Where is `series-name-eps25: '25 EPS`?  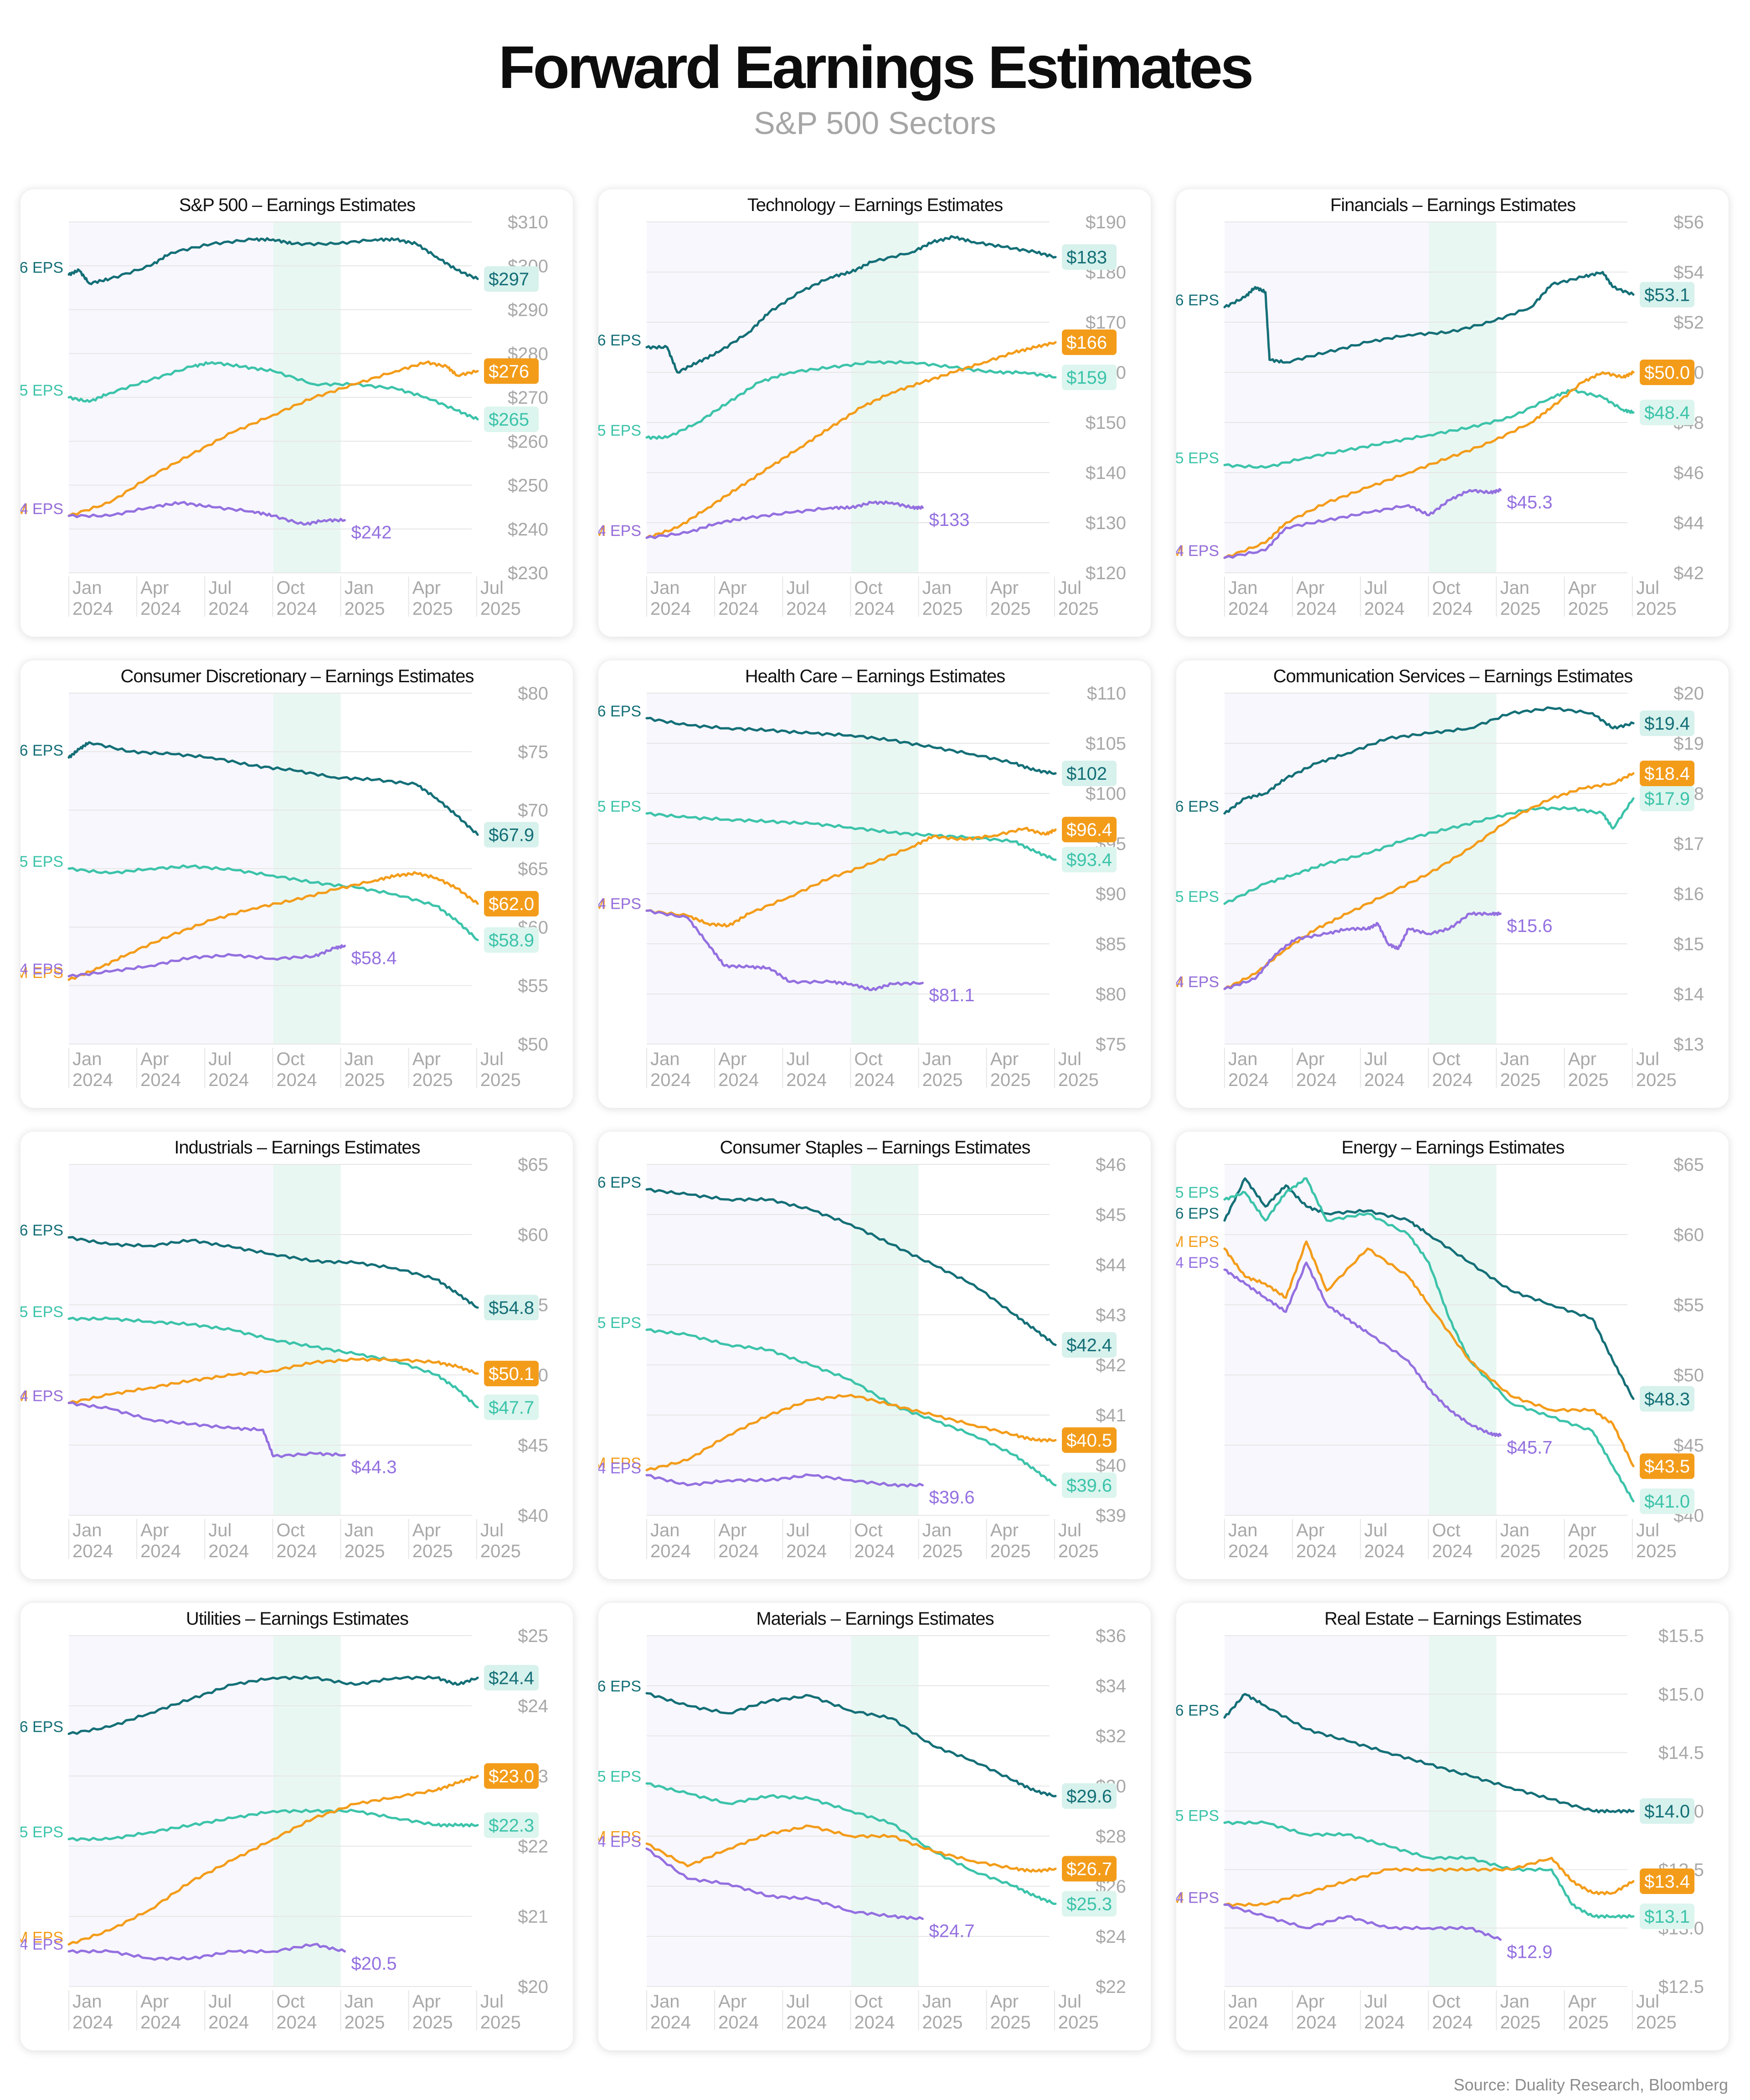
series-name-eps25: '25 EPS is located at coordinates (1197, 897).